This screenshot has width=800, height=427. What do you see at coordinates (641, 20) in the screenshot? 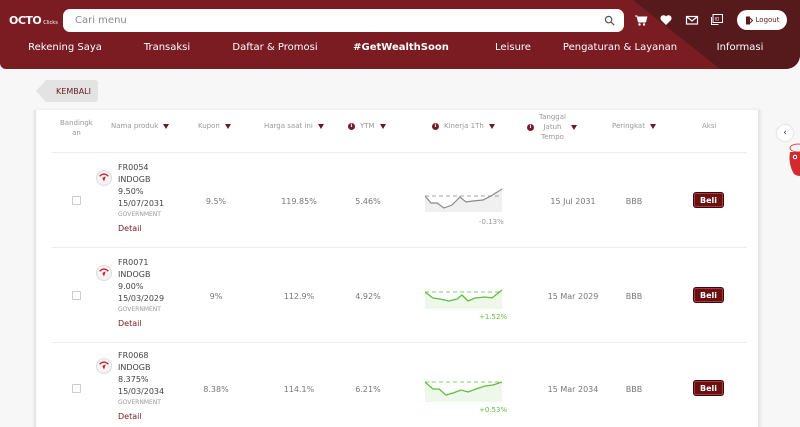
I see `cart-icon` at bounding box center [641, 20].